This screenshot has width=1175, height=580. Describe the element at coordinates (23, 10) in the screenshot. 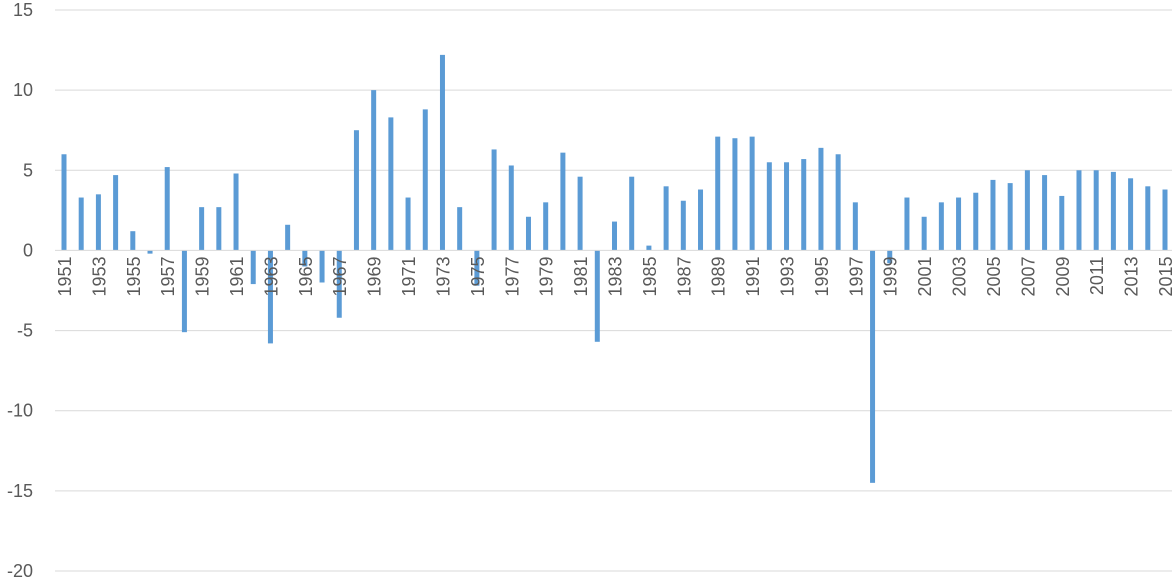

I see `y-tick-label: 15` at that location.